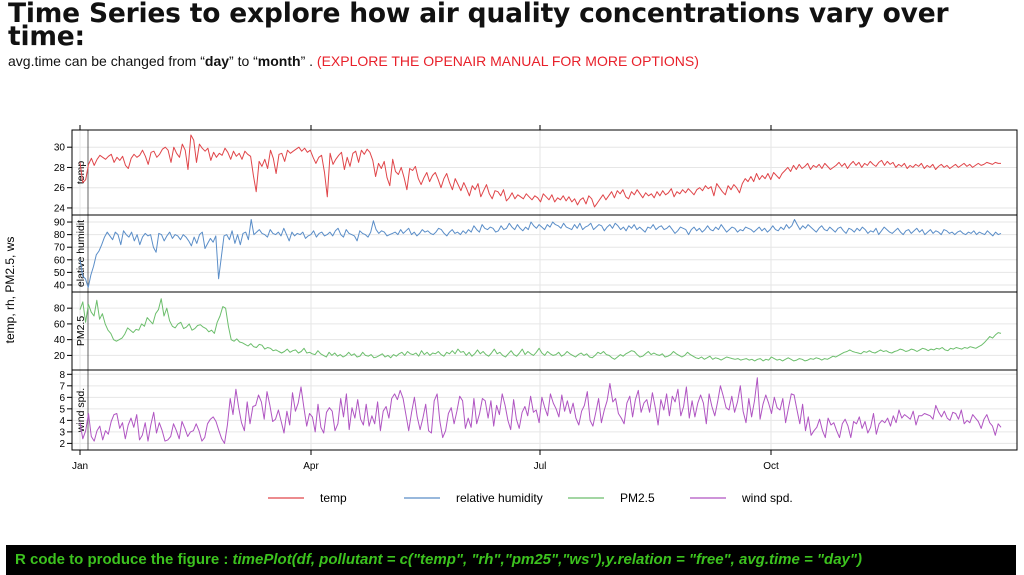  Describe the element at coordinates (60, 208) in the screenshot. I see `y-tick-label: 24` at that location.